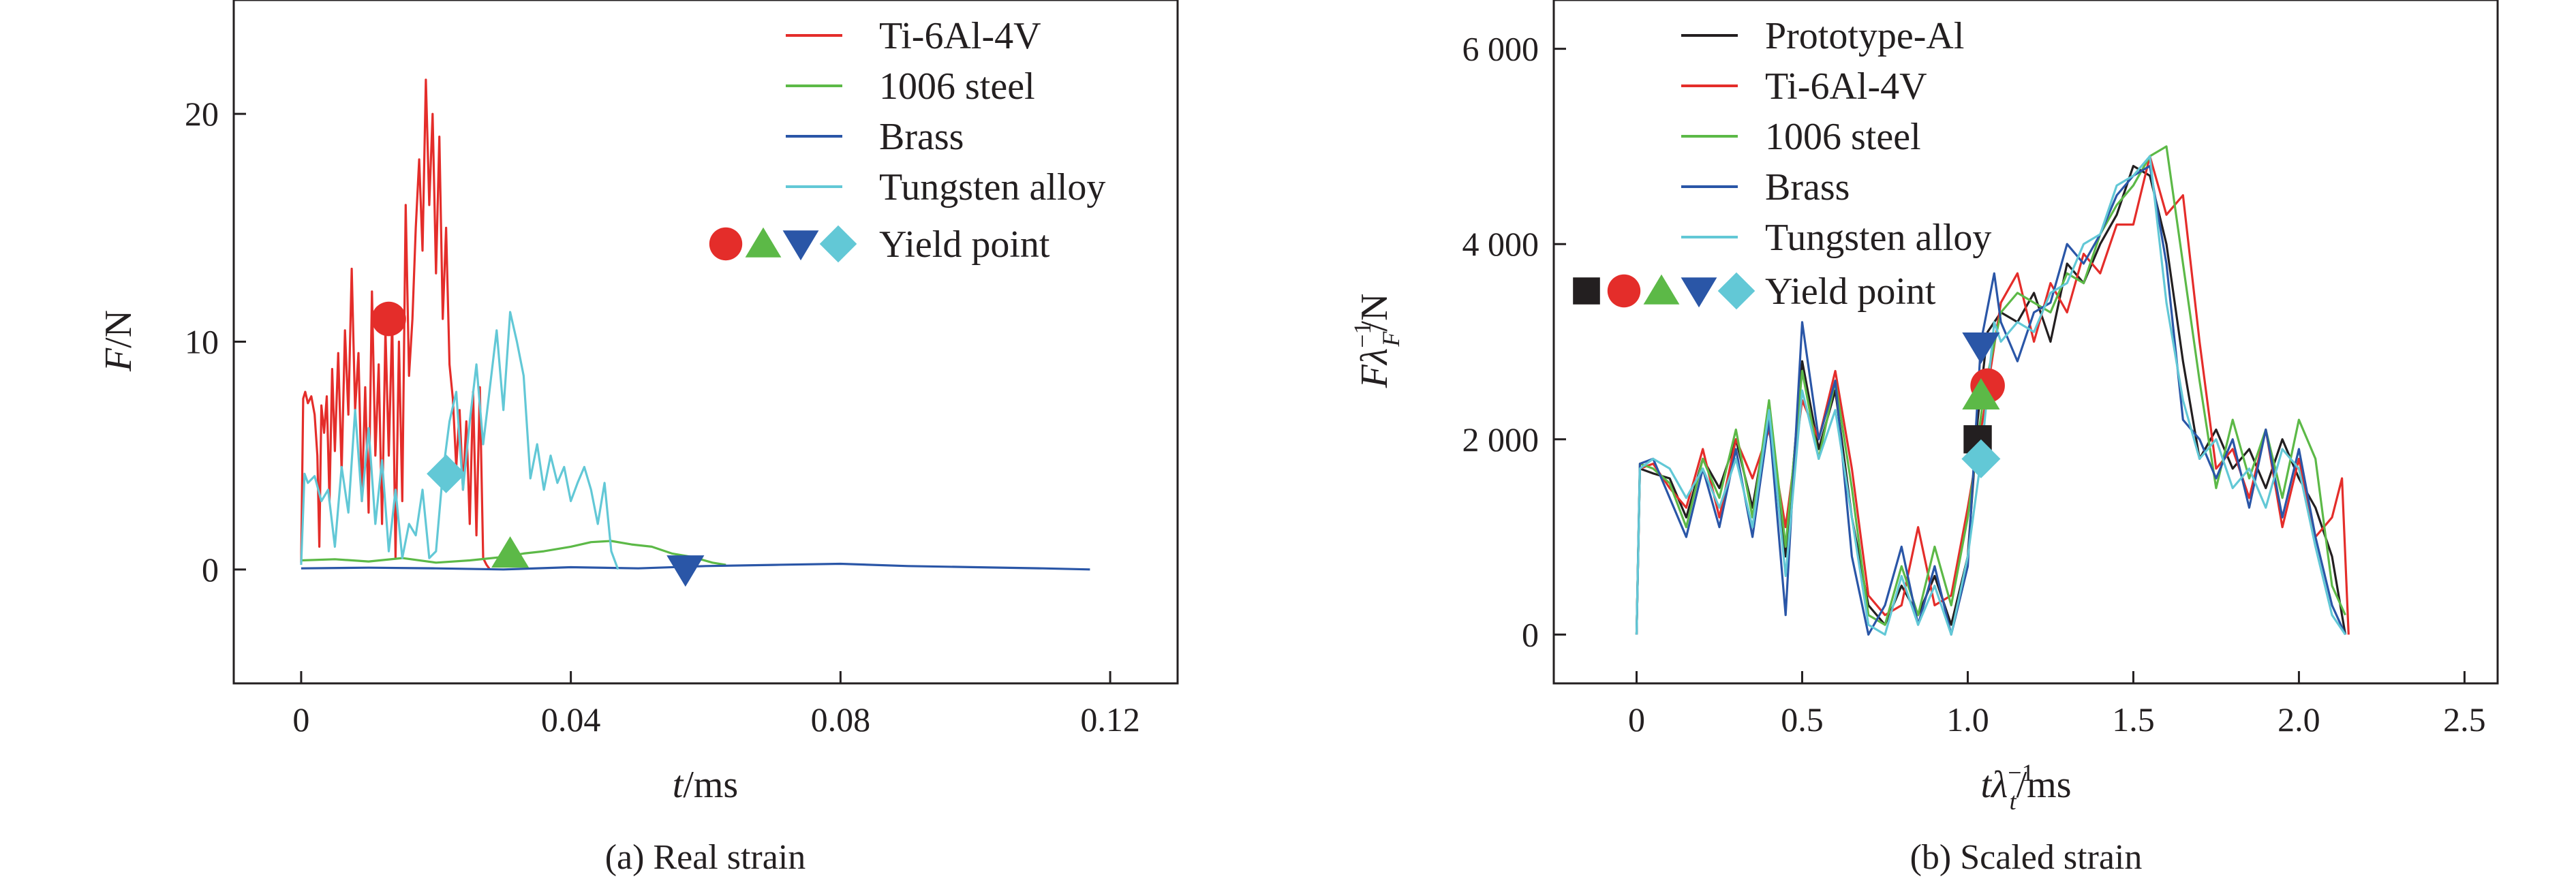  Describe the element at coordinates (705, 857) in the screenshot. I see `panel-caption: (a) Real strain` at that location.